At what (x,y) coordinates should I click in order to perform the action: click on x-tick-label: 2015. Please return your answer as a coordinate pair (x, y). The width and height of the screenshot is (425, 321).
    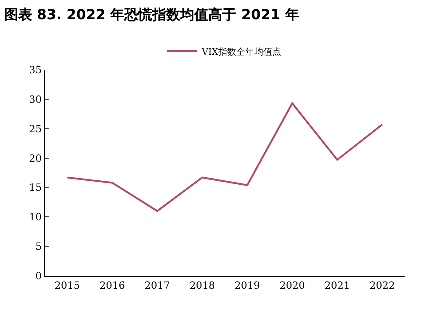
    Looking at the image, I should click on (67, 286).